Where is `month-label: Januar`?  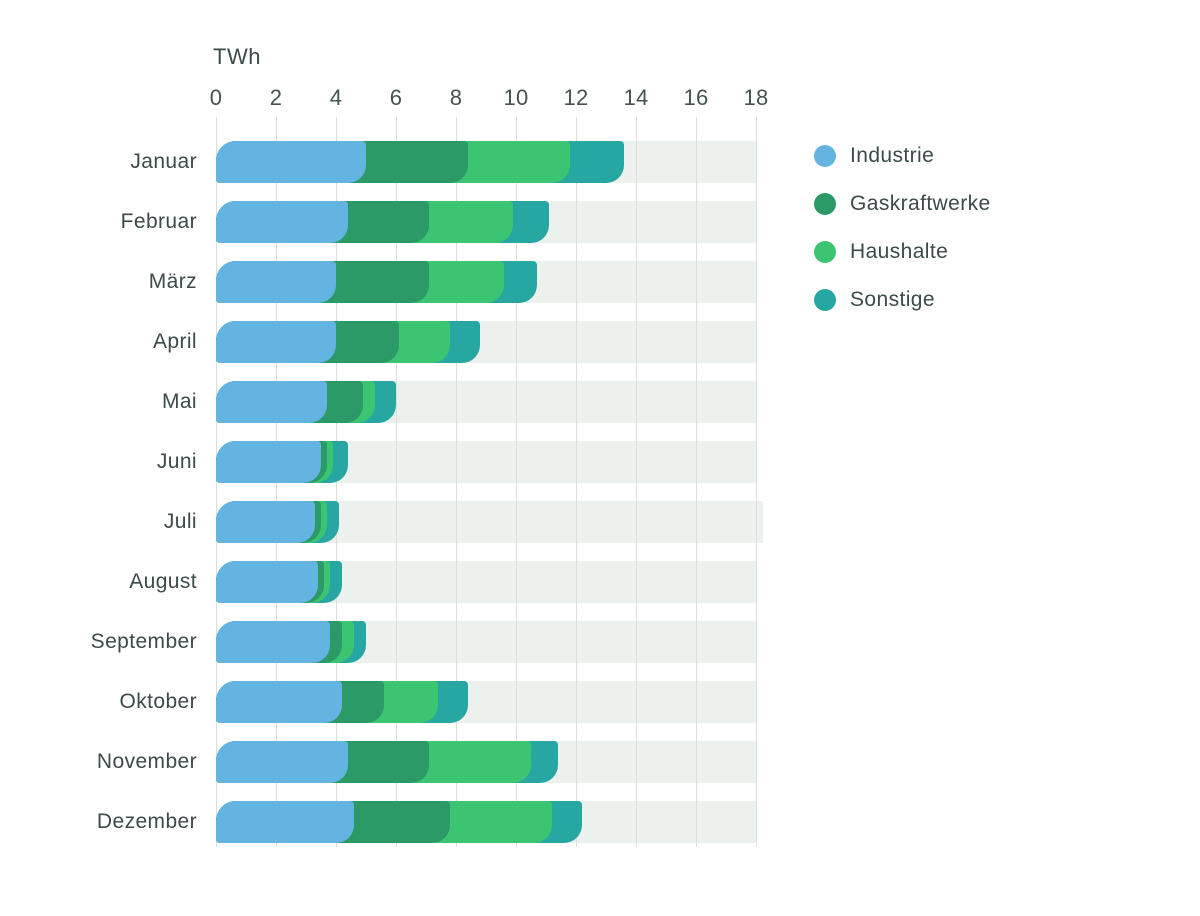
month-label: Januar is located at coordinates (163, 161).